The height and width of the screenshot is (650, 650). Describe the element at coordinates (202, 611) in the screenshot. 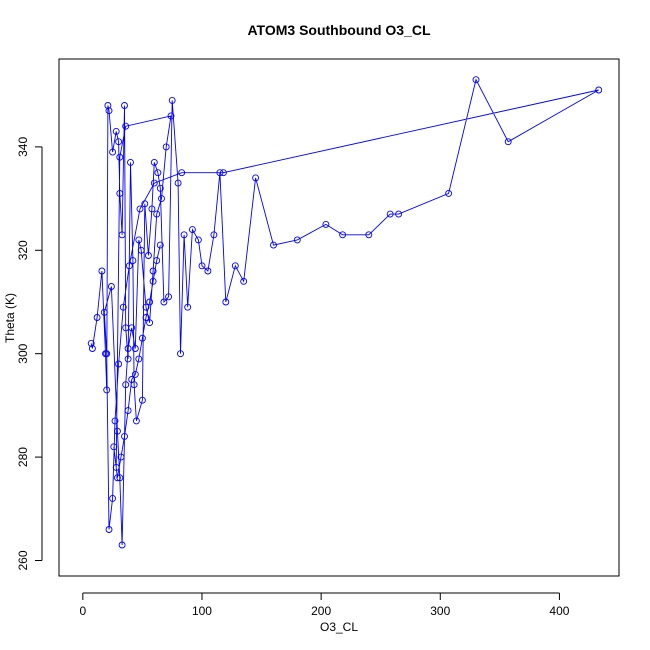

I see `x-tick-label: 100` at that location.